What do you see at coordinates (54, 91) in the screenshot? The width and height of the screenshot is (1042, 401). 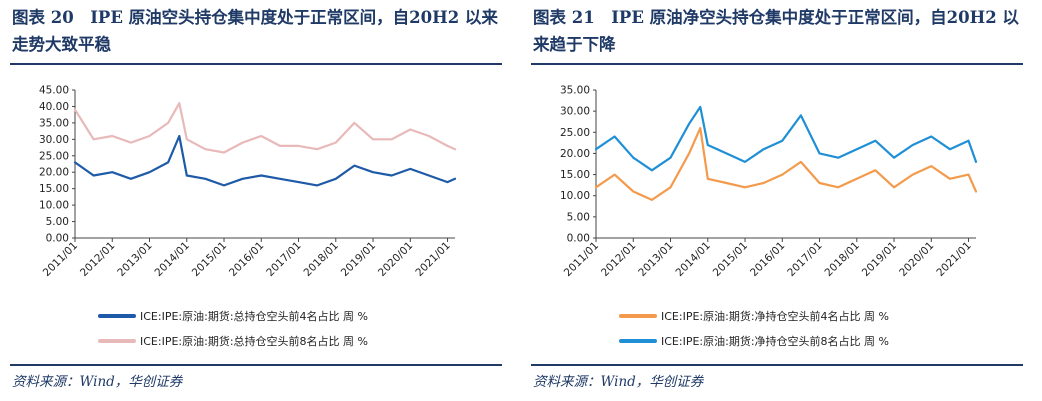 I see `y-tick-label: 45.00` at bounding box center [54, 91].